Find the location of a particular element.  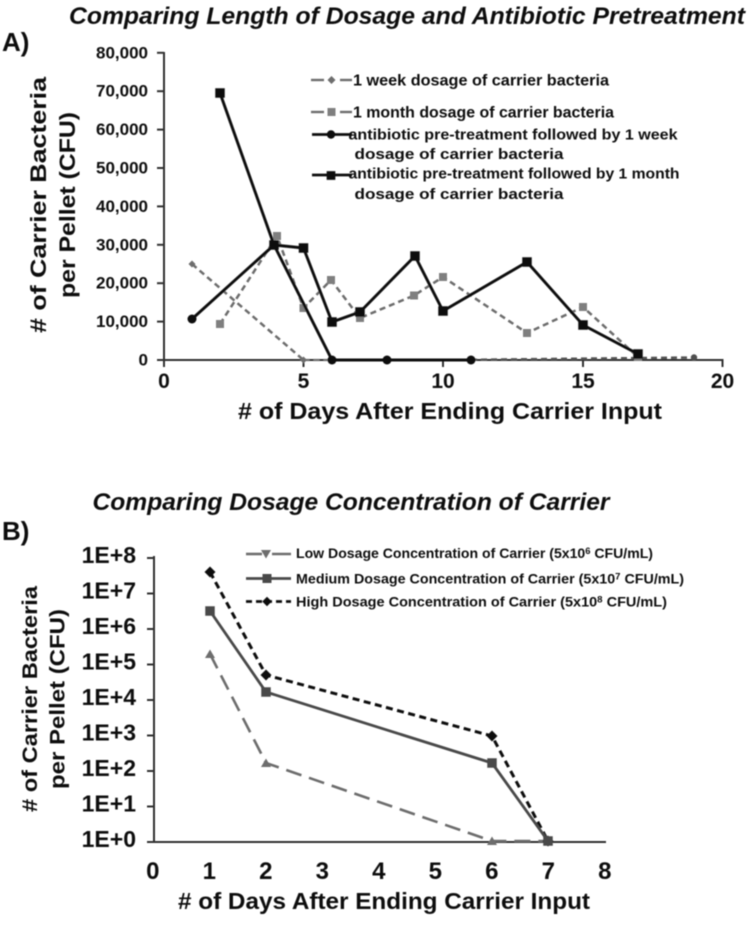

svg-text: 80,000 is located at coordinates (122, 52).